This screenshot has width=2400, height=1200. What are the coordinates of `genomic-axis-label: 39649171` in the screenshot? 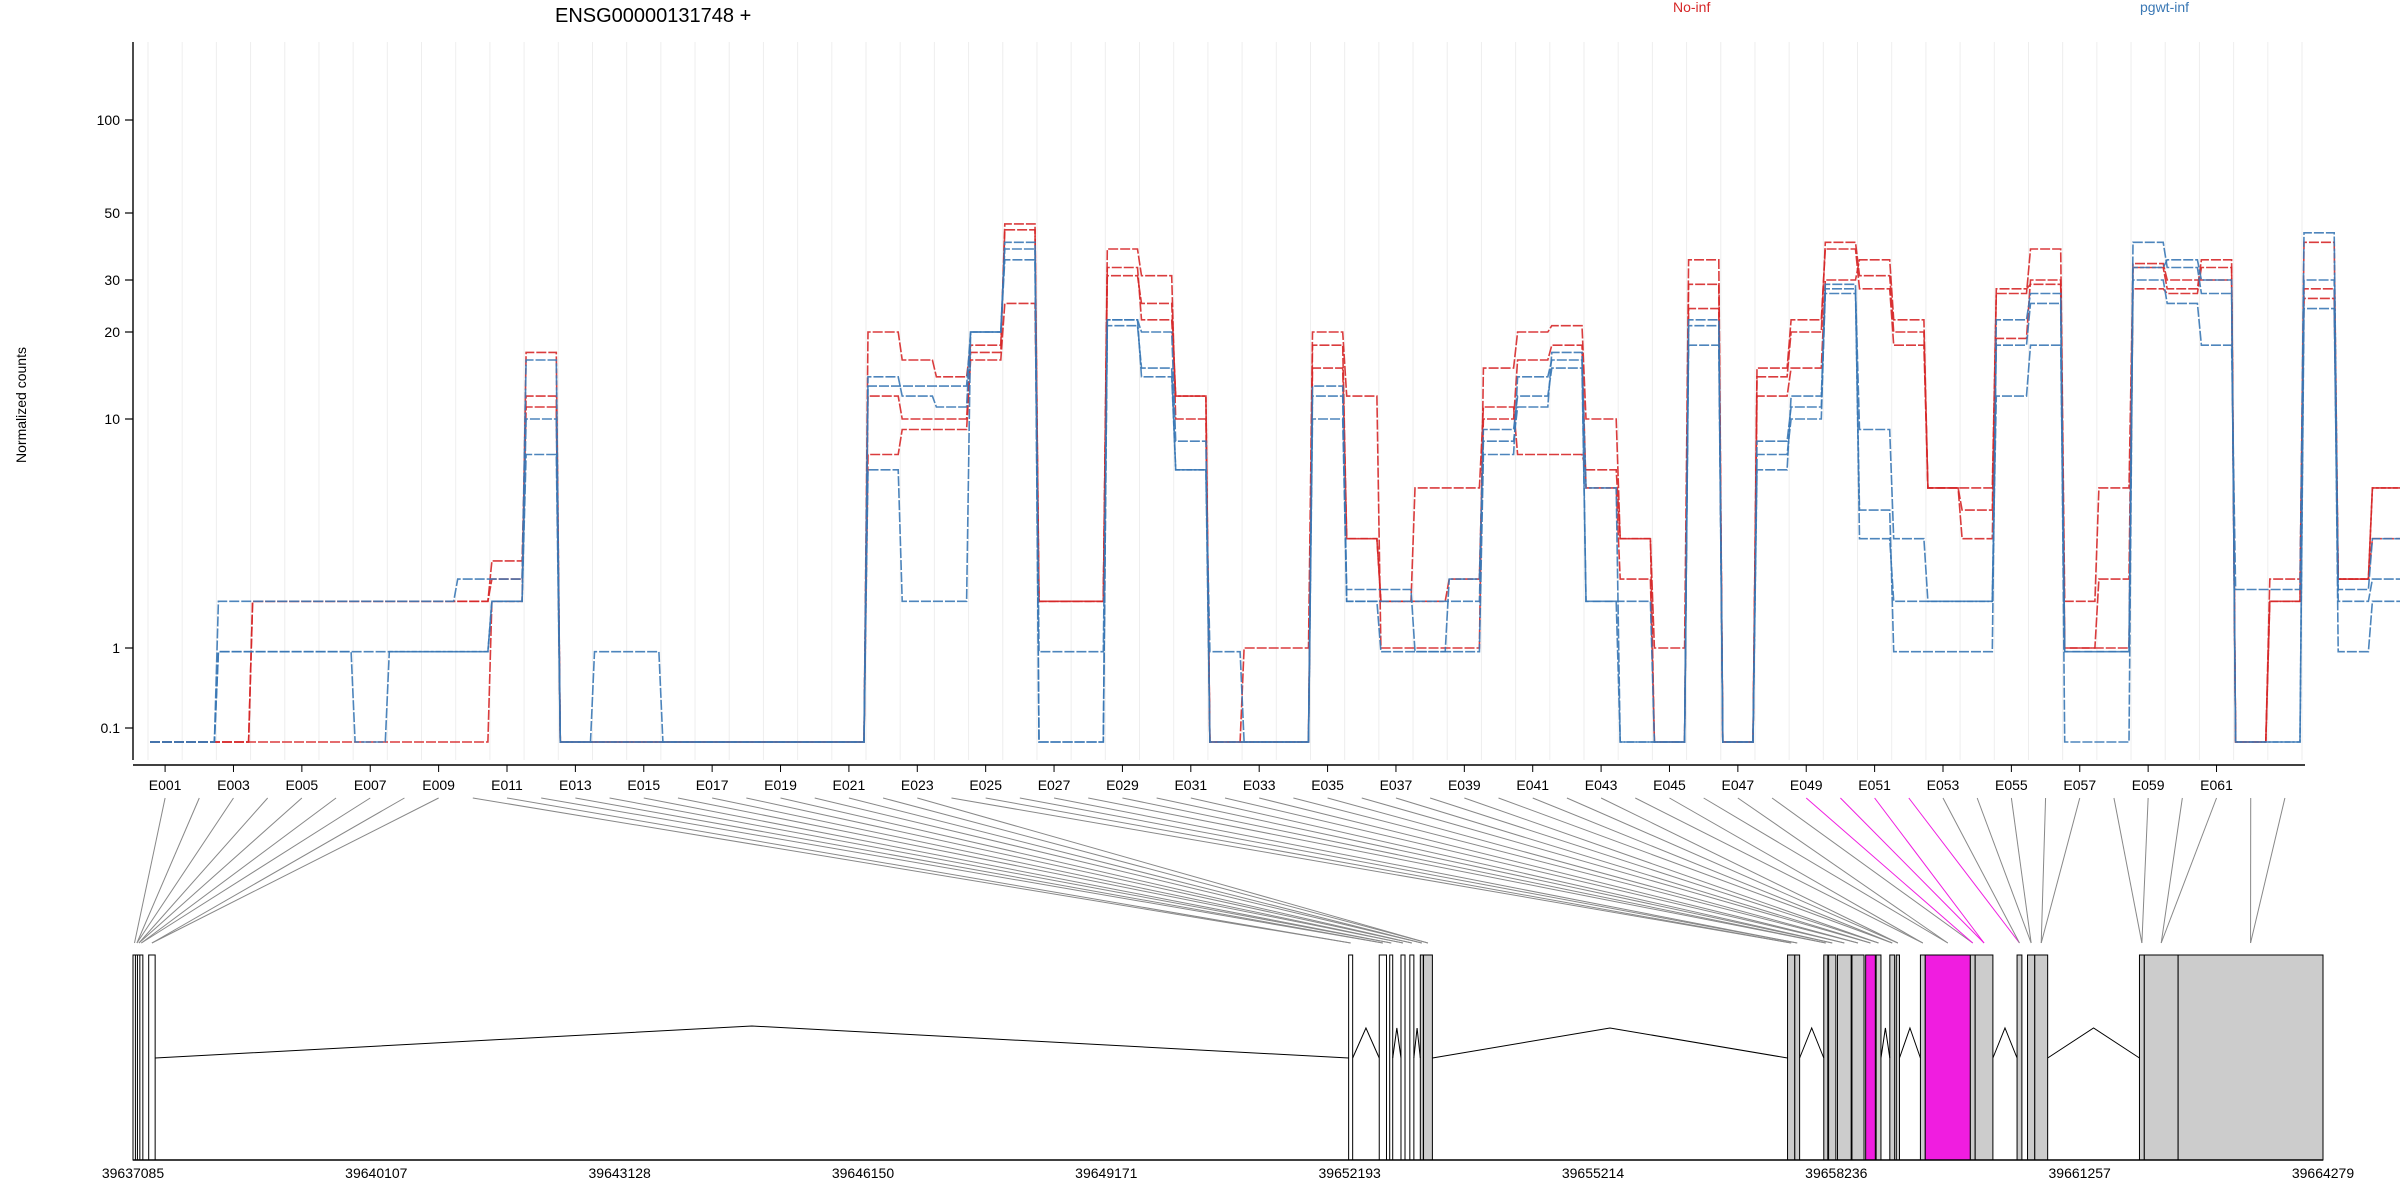 It's located at (1106, 1173).